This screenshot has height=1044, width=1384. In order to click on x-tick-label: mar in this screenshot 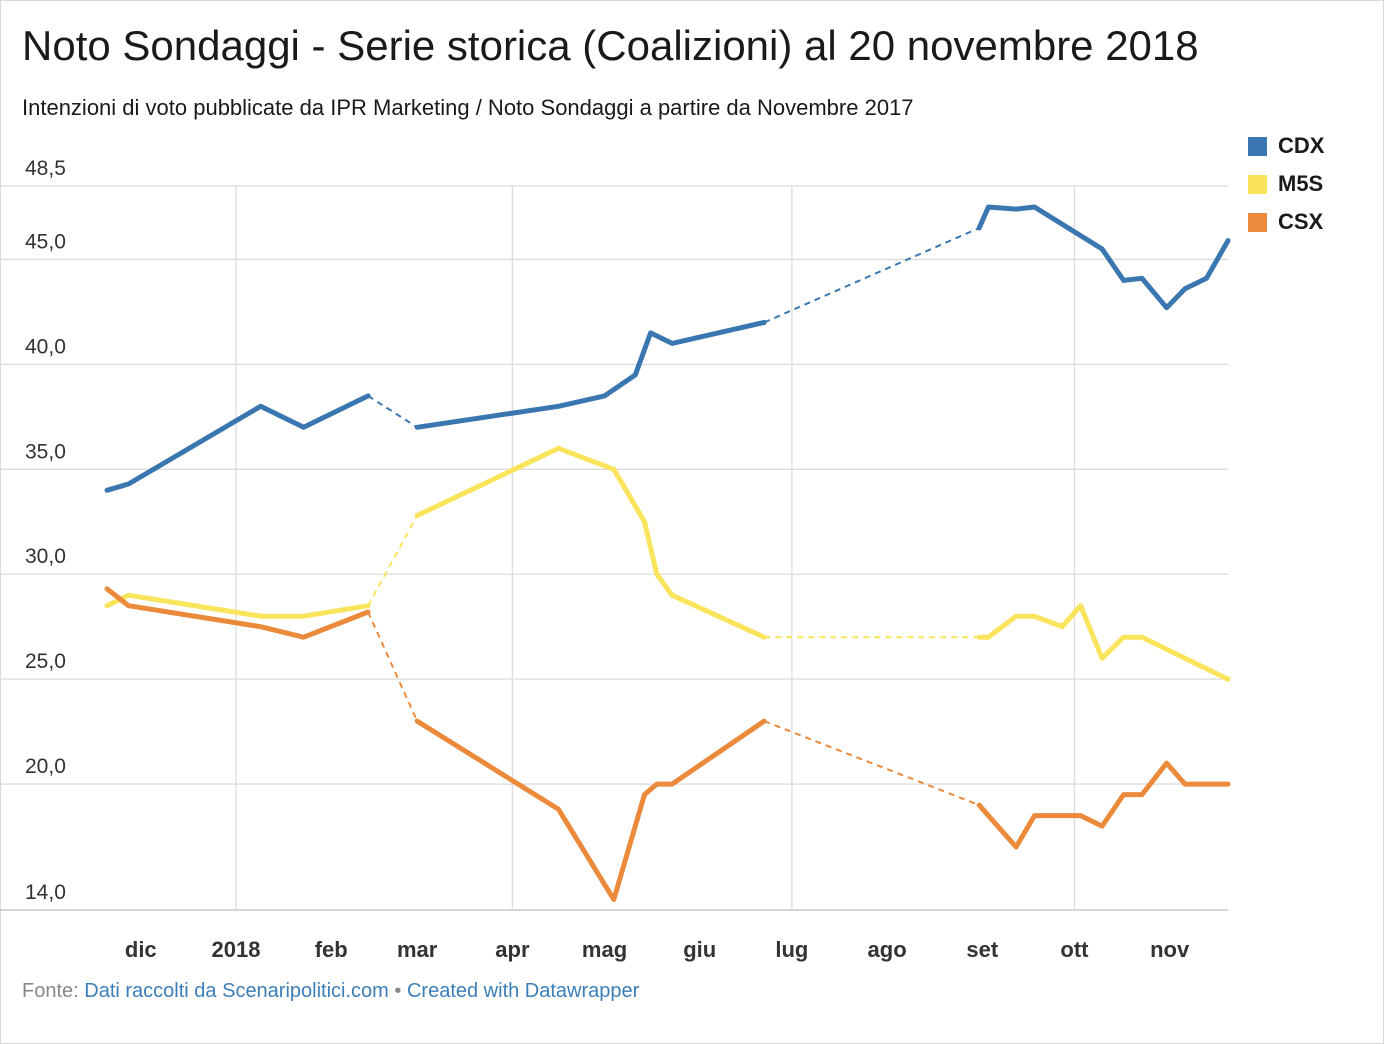, I will do `click(417, 949)`.